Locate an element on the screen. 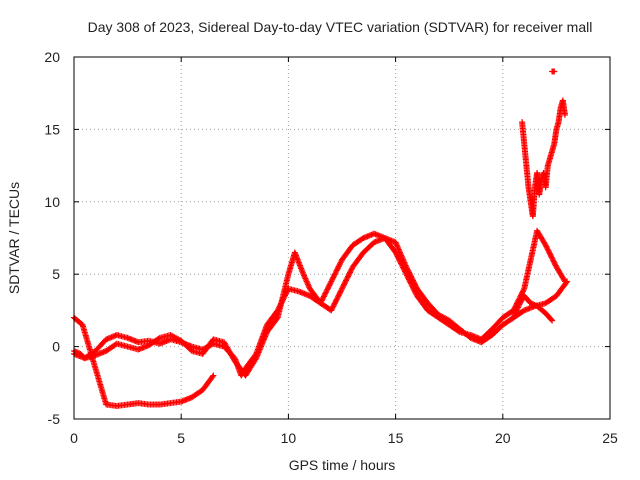 This screenshot has width=640, height=480. x-tick-label: 25 is located at coordinates (610, 438).